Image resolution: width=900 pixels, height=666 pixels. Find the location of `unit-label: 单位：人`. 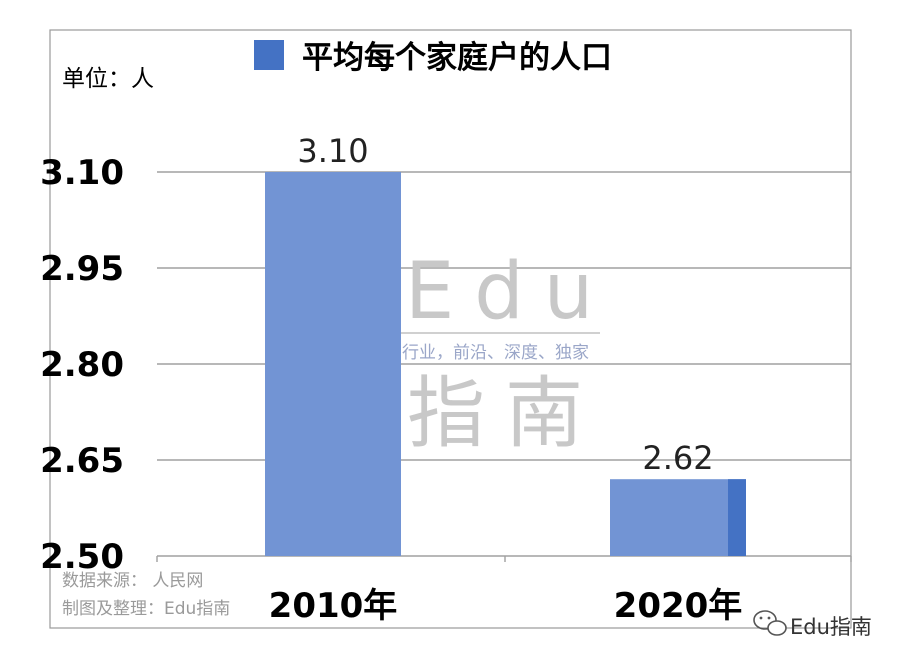

unit-label: 单位：人 is located at coordinates (108, 79).